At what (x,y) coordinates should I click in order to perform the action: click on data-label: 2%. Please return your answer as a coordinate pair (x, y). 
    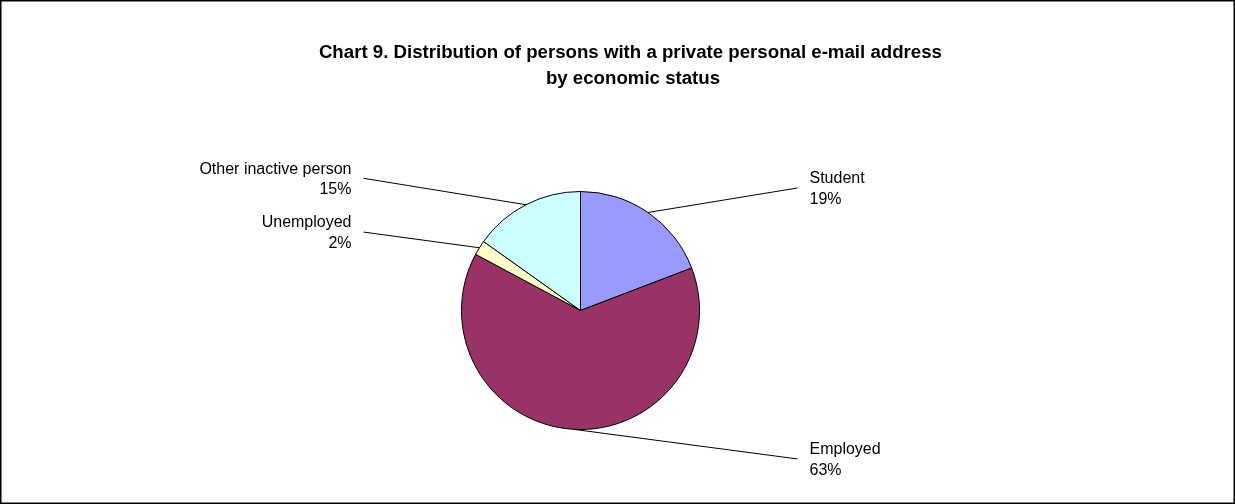
    Looking at the image, I should click on (340, 242).